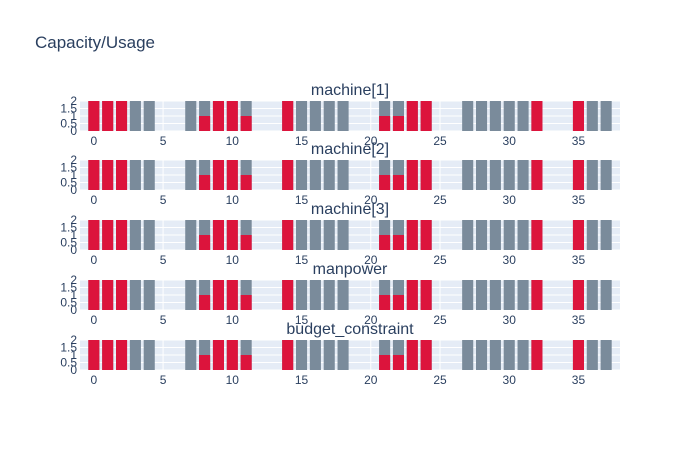 The width and height of the screenshot is (700, 450). I want to click on y-tick-label: 1.5, so click(68, 348).